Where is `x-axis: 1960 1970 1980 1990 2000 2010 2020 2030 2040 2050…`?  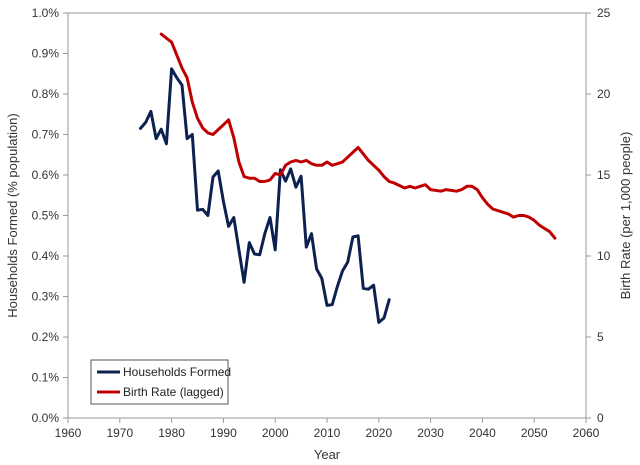
x-axis: 1960 1970 1980 1990 2000 2010 2020 2030 2040 2050… is located at coordinates (327, 429).